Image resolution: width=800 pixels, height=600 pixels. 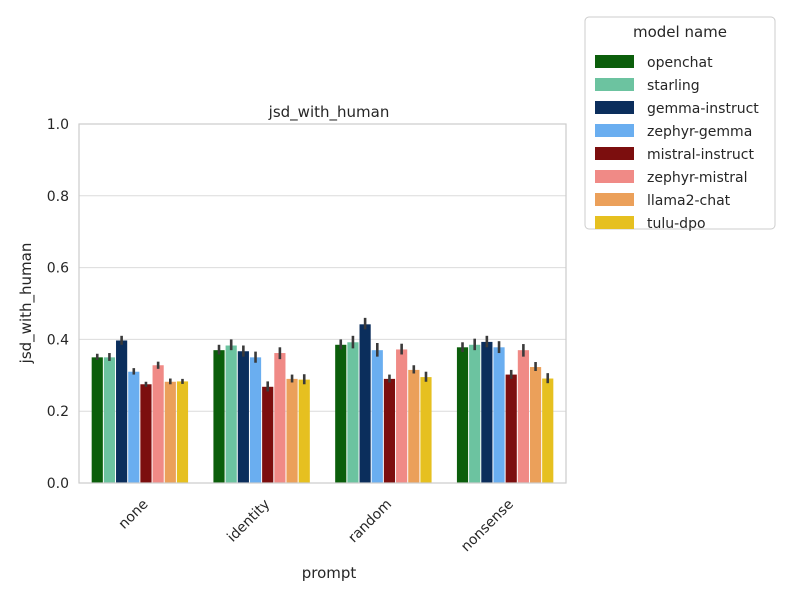 I want to click on y-tick-label: 0.2, so click(x=58, y=412).